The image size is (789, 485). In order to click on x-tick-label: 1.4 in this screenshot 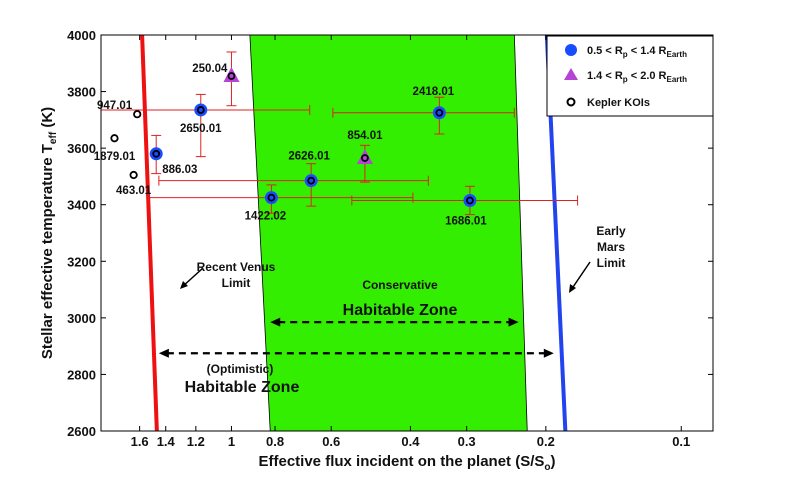, I will do `click(166, 441)`.